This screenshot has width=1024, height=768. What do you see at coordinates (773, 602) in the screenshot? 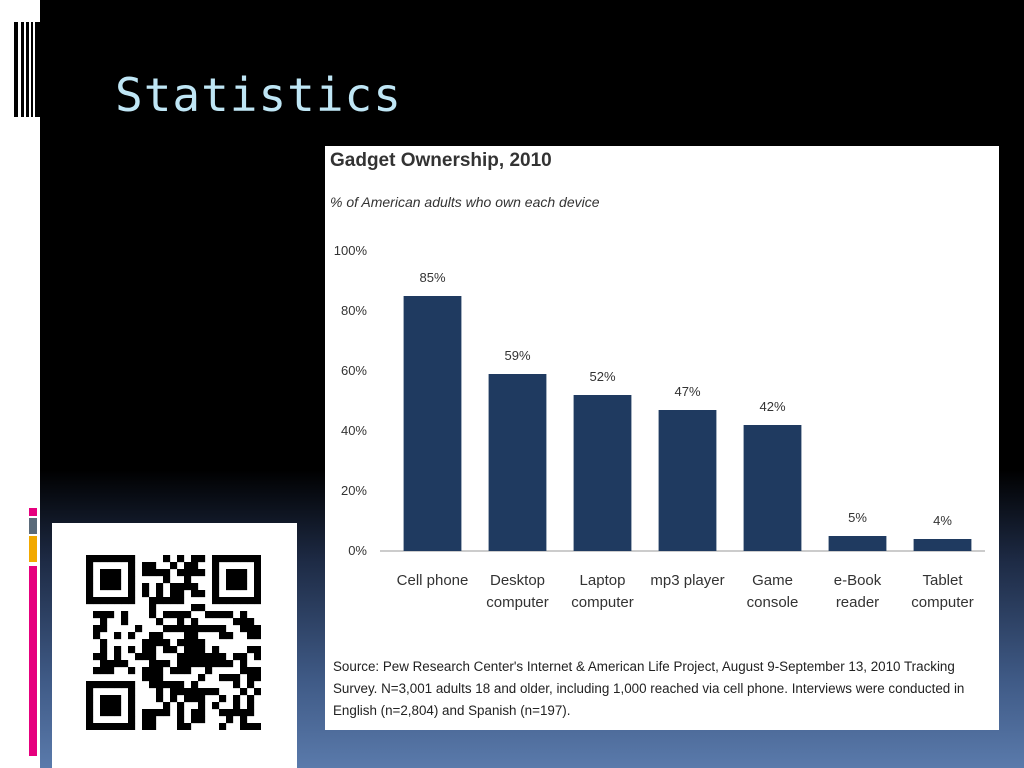
I see `category-label: console` at bounding box center [773, 602].